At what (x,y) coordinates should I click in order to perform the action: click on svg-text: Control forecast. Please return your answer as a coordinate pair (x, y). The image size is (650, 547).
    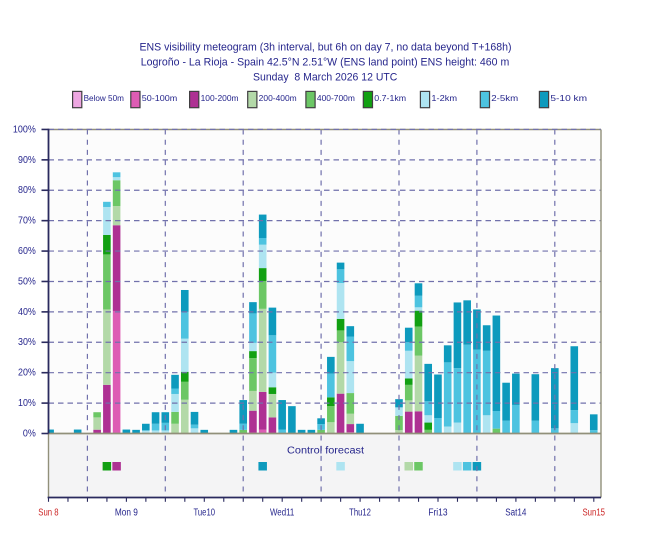
    Looking at the image, I should click on (325, 451).